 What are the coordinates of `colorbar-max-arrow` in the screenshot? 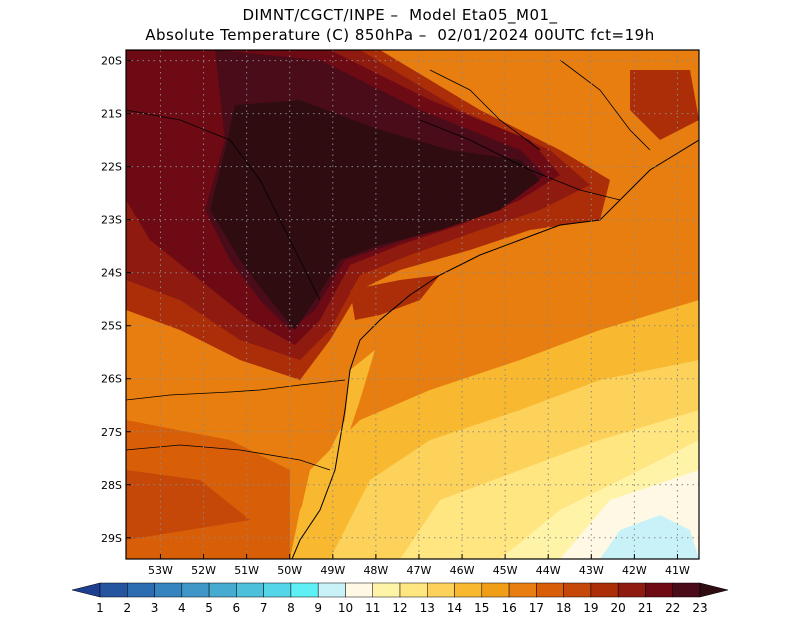 It's located at (714, 590).